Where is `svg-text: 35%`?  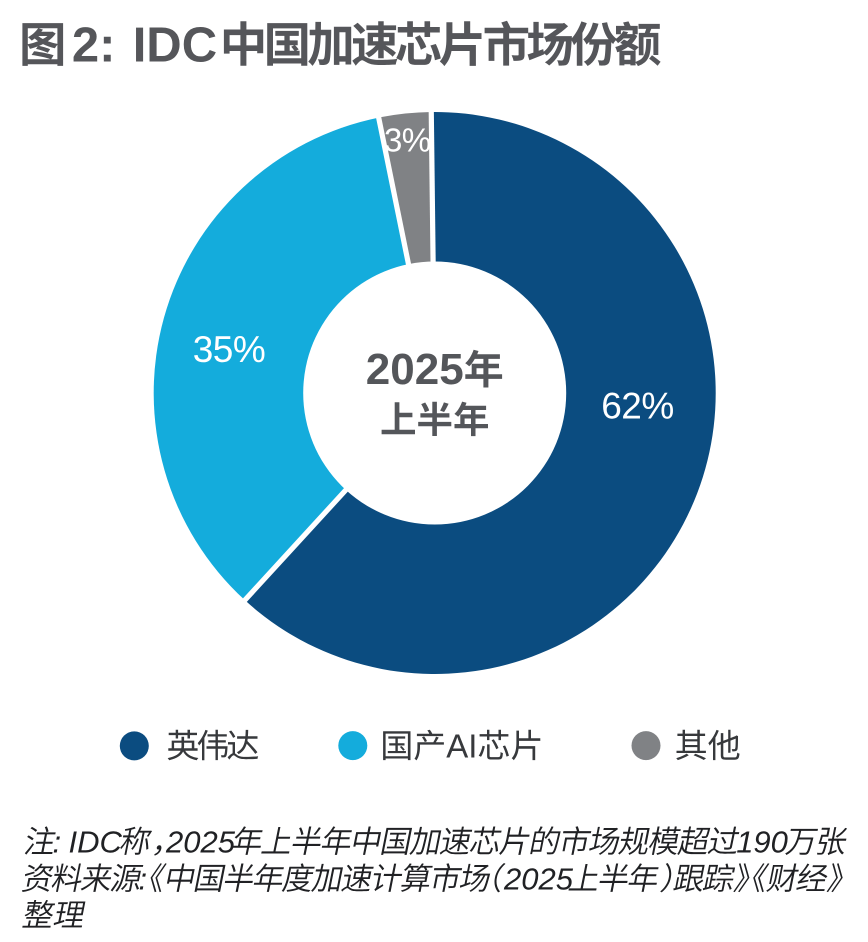 svg-text: 35% is located at coordinates (229, 349).